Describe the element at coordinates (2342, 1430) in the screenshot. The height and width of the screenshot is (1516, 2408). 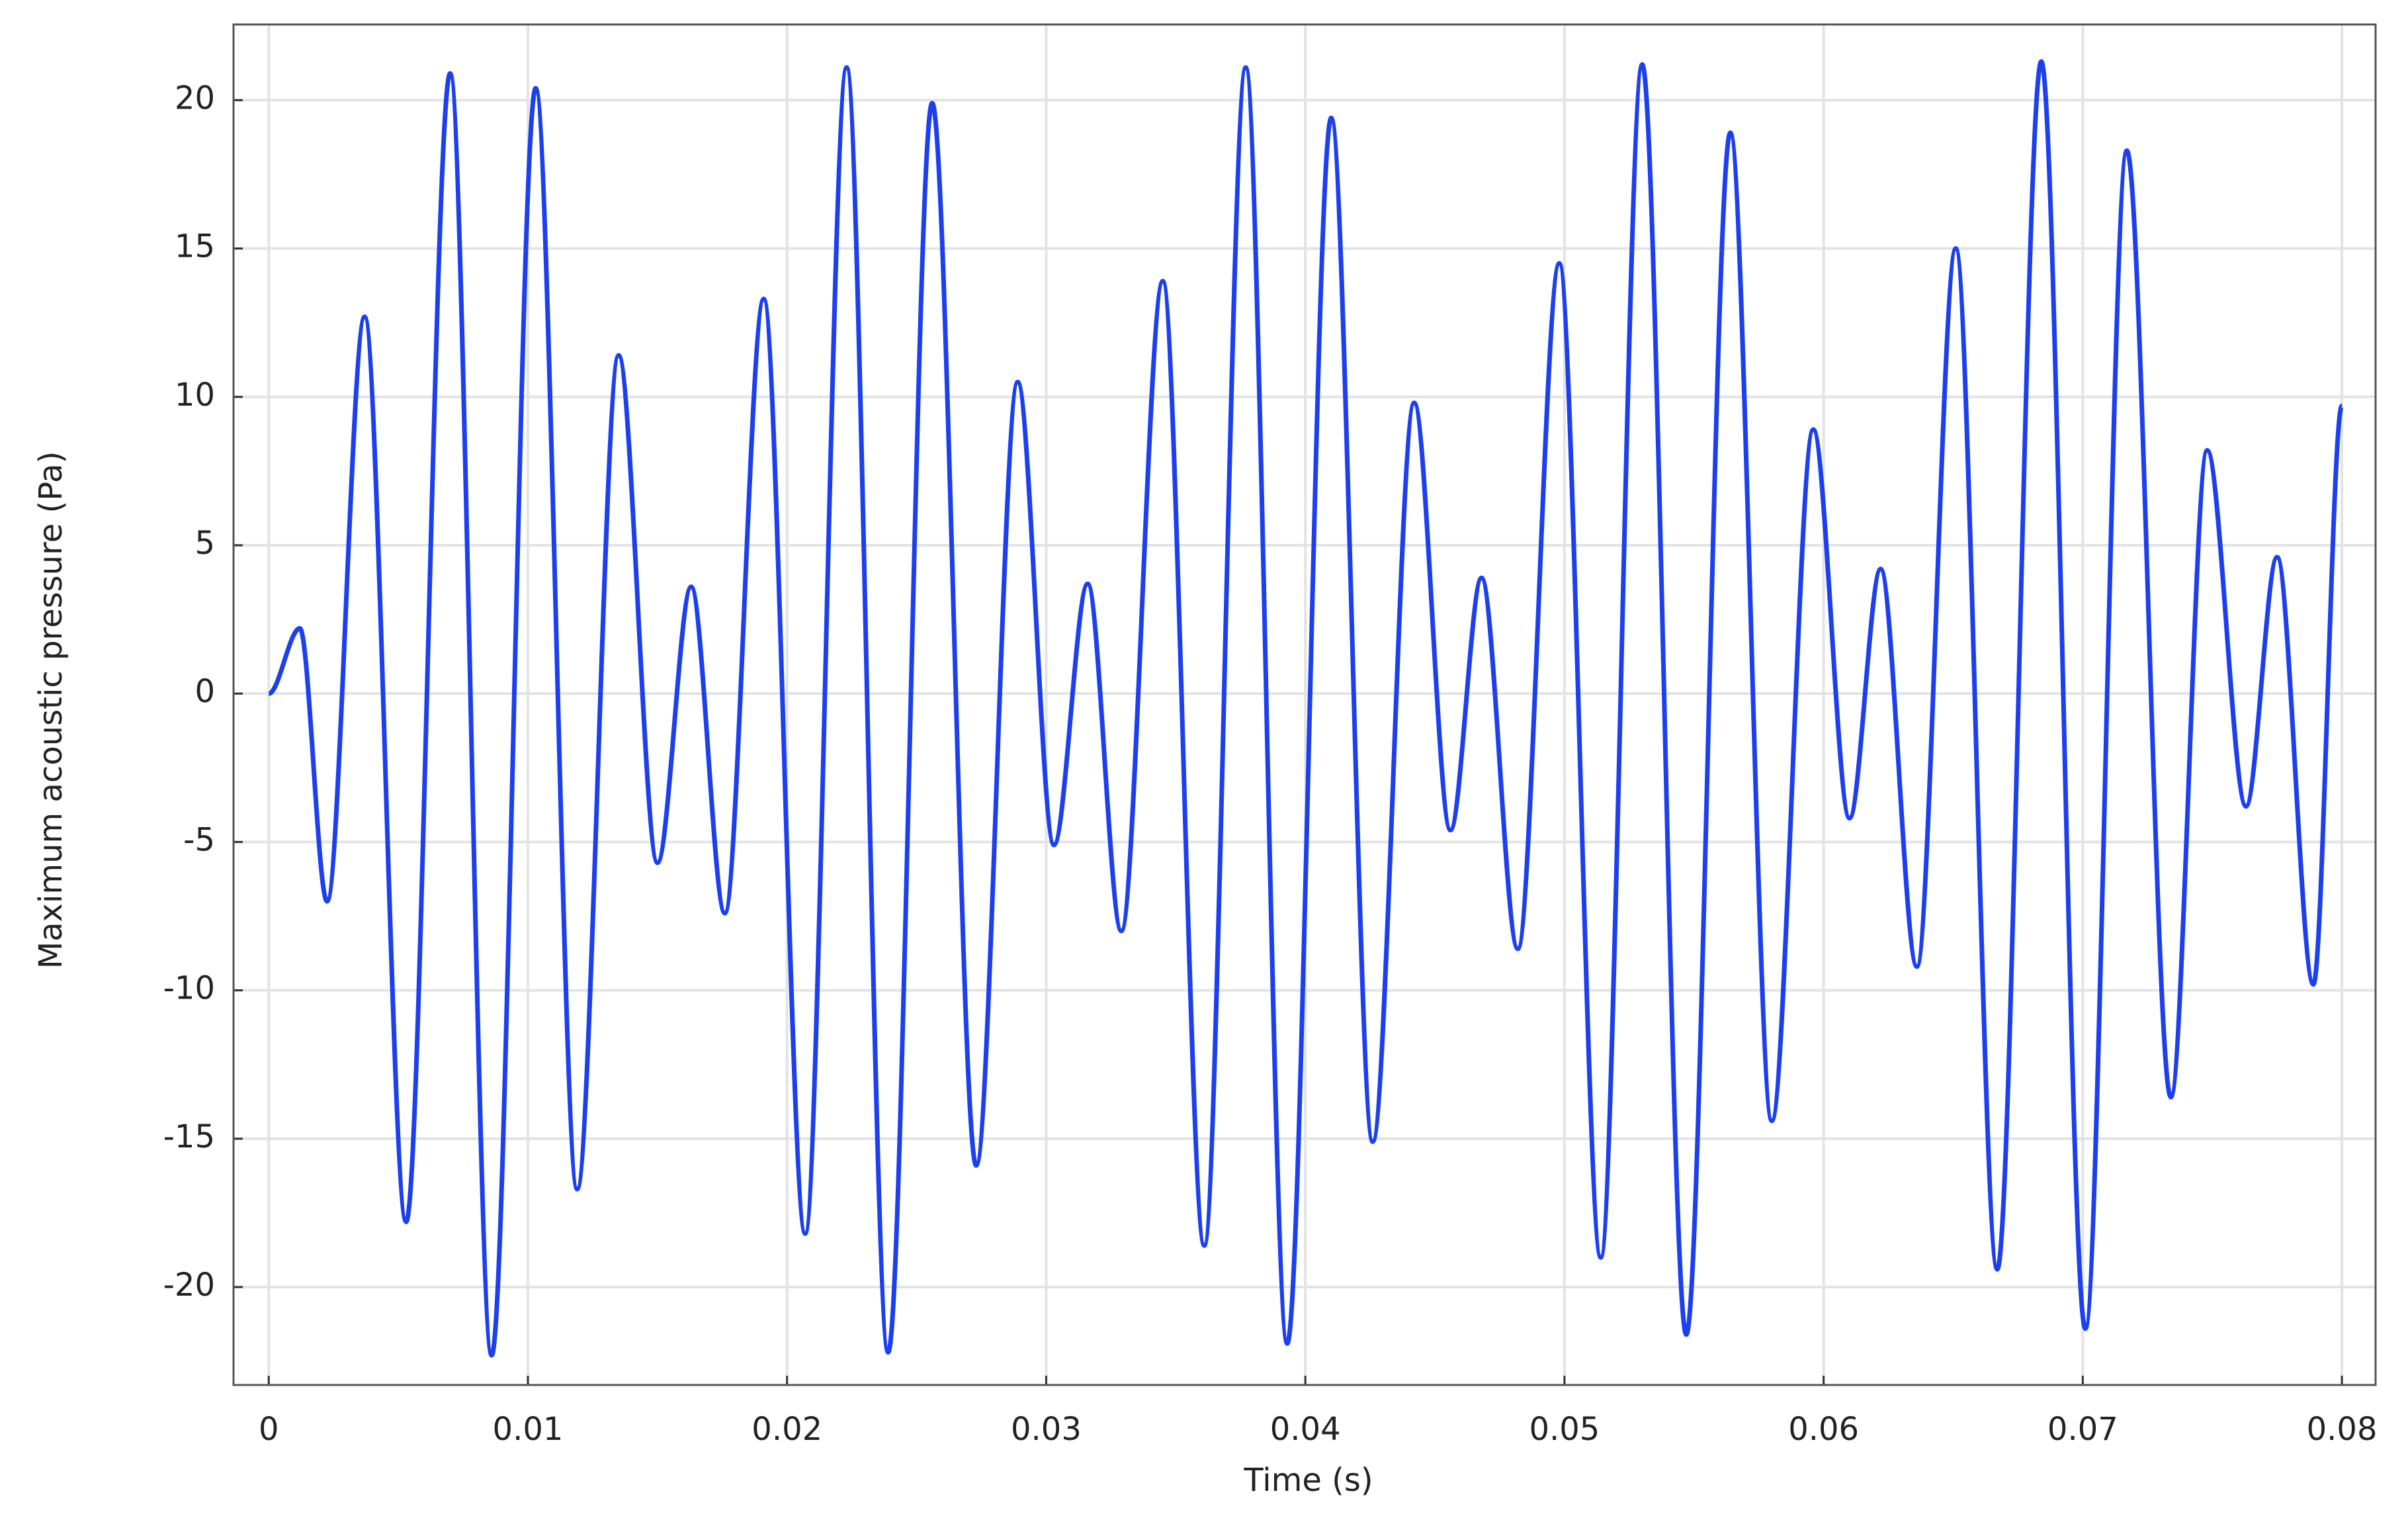
I see `x-tick-label: 0.08` at that location.